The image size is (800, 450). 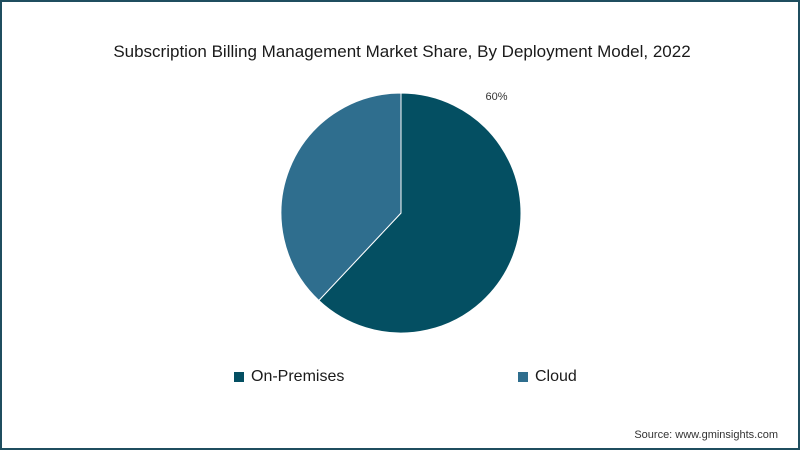 I want to click on legend-item-cloud: Cloud, so click(x=547, y=377).